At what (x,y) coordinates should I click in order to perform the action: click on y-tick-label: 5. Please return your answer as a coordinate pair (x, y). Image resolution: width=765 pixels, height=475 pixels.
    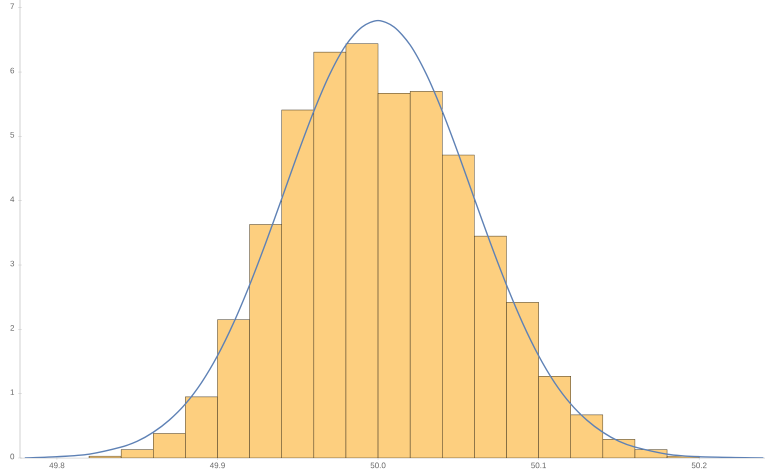
    Looking at the image, I should click on (12, 135).